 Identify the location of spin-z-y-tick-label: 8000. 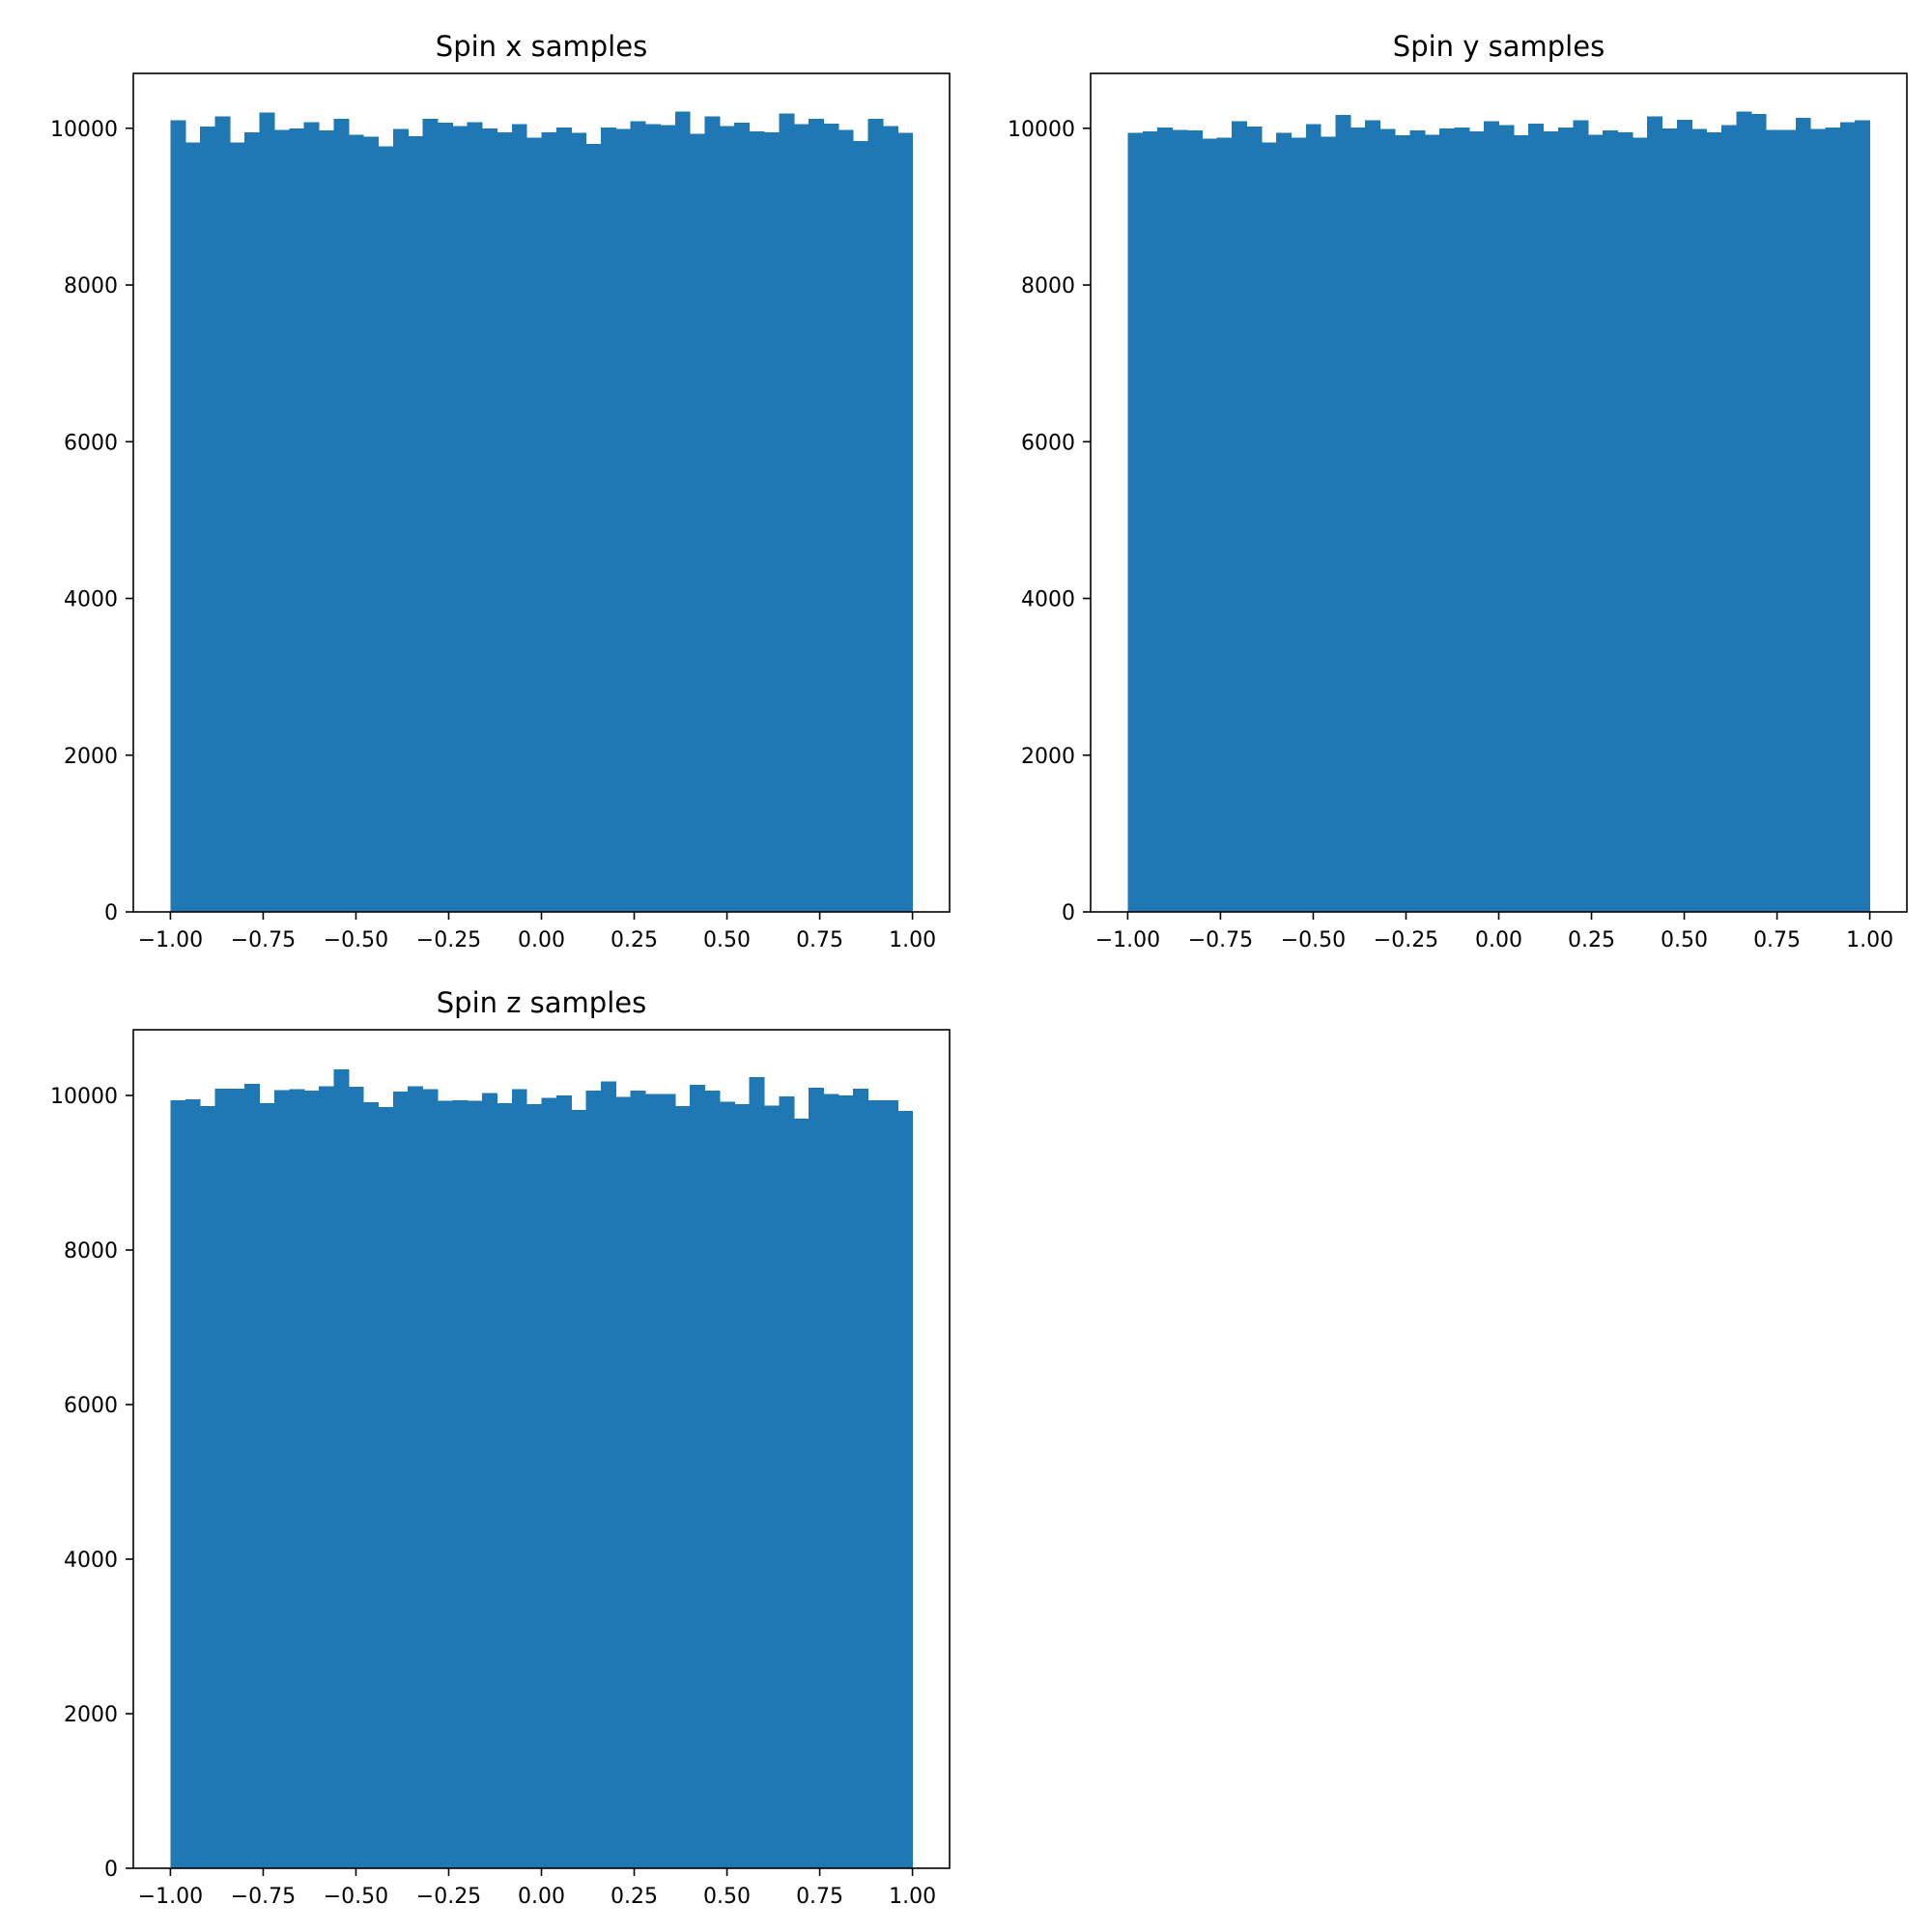
(91, 1251).